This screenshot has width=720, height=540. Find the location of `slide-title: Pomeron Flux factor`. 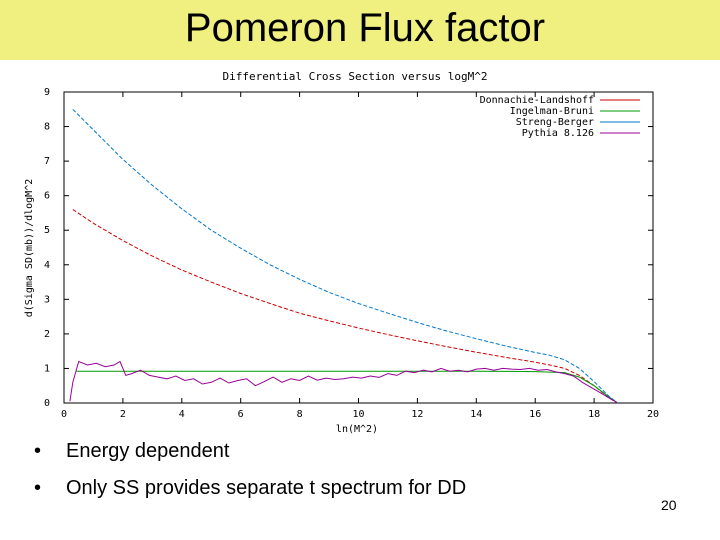

slide-title: Pomeron Flux factor is located at coordinates (365, 28).